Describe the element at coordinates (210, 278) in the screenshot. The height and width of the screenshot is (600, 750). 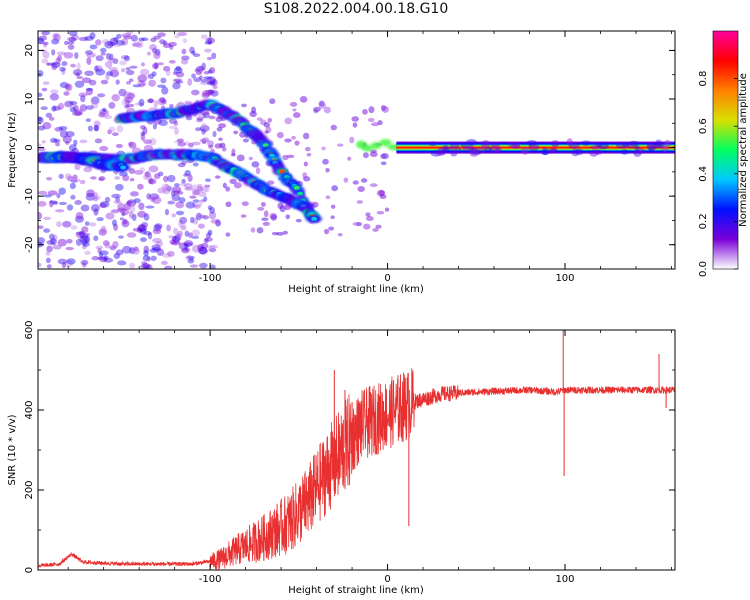
I see `x-tick-label: -100` at that location.